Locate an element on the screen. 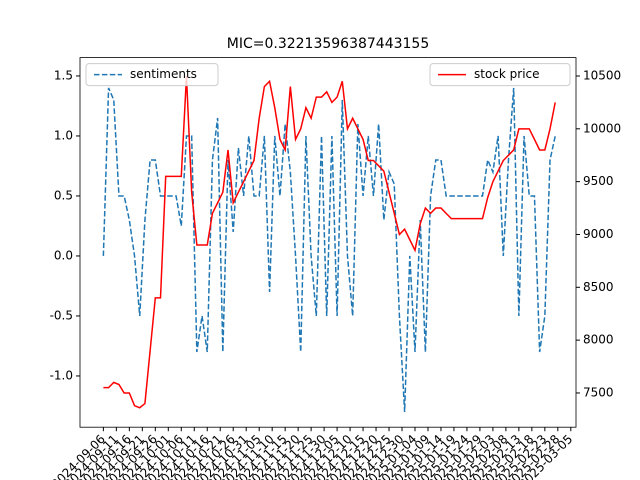  y-tick-label: 1.0 is located at coordinates (63, 135).